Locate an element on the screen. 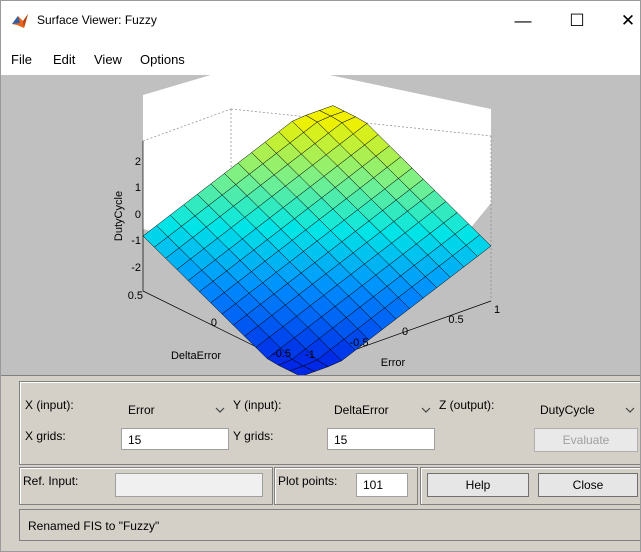 This screenshot has width=641, height=552. x-axis-label: Error is located at coordinates (393, 363).